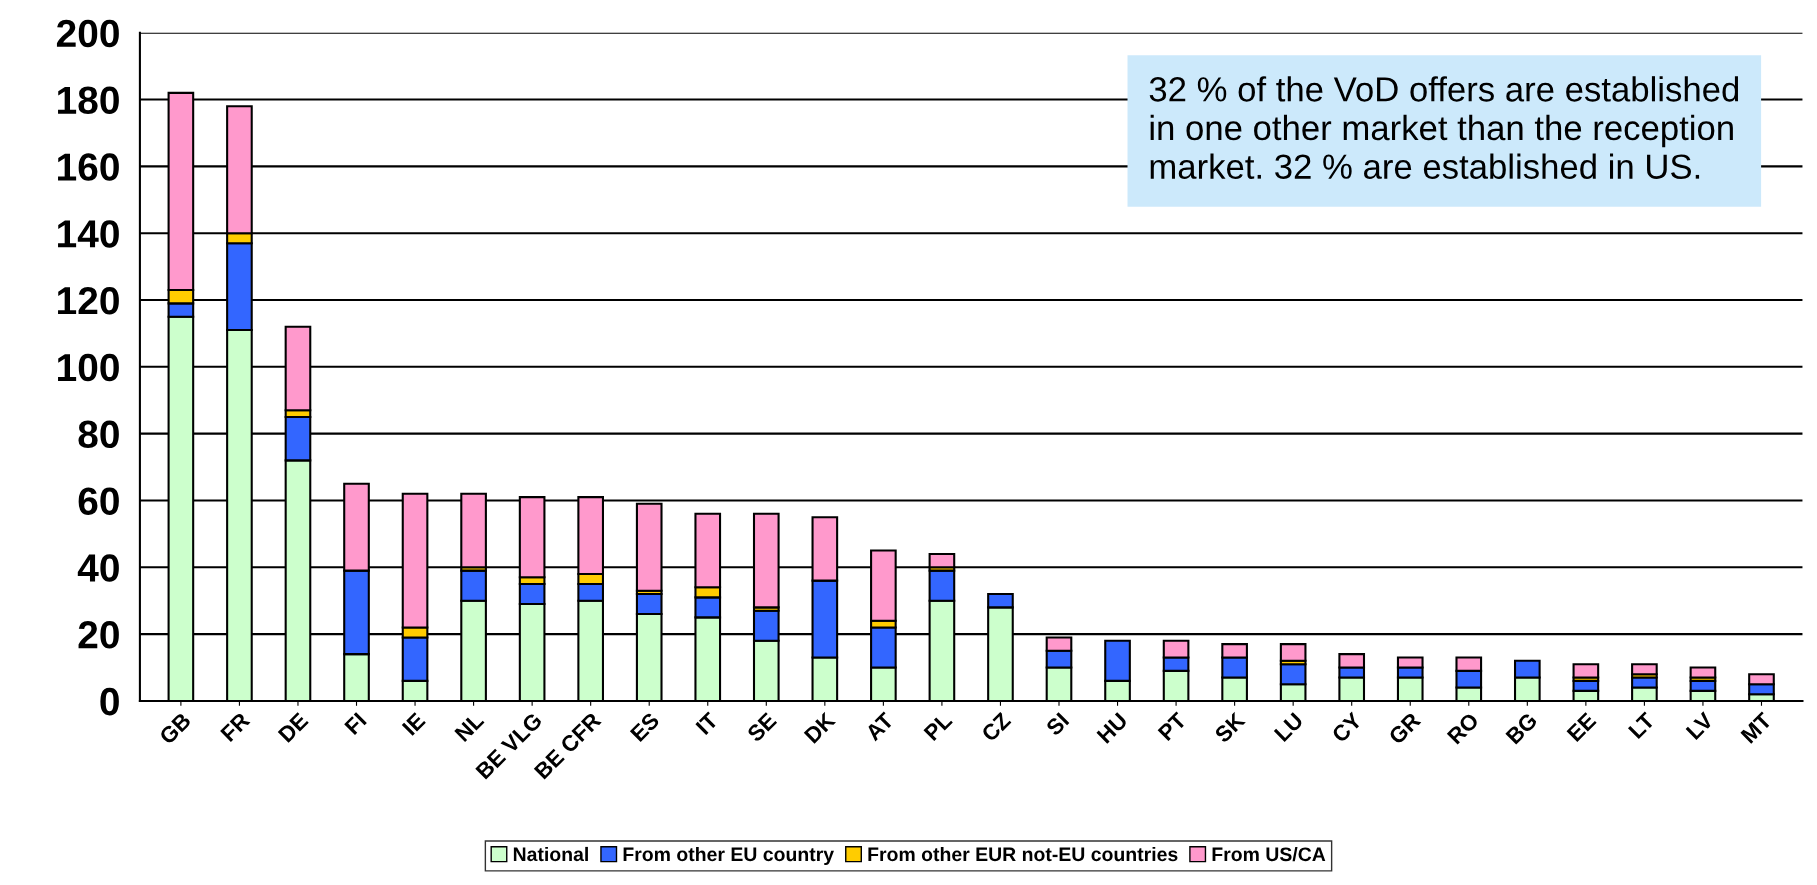 This screenshot has height=885, width=1817. I want to click on x-tick-label: LU, so click(1288, 727).